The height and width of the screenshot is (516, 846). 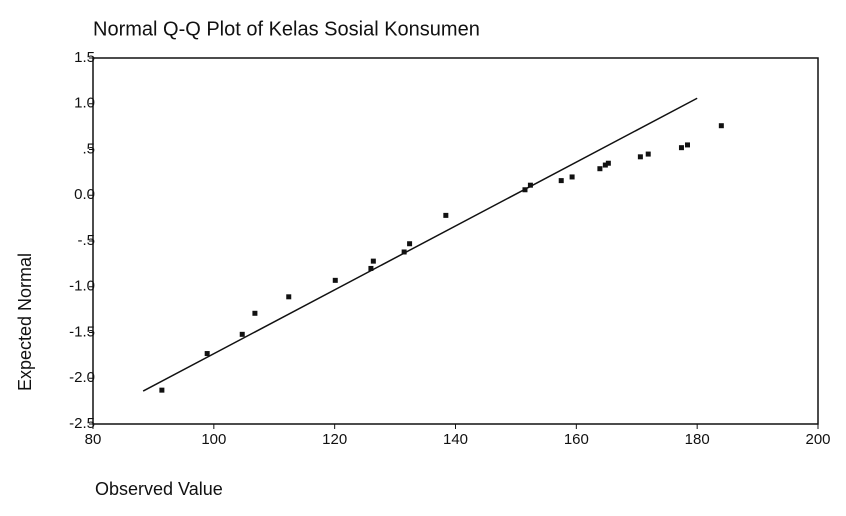 What do you see at coordinates (84, 194) in the screenshot?
I see `y-tick-label: 0.0` at bounding box center [84, 194].